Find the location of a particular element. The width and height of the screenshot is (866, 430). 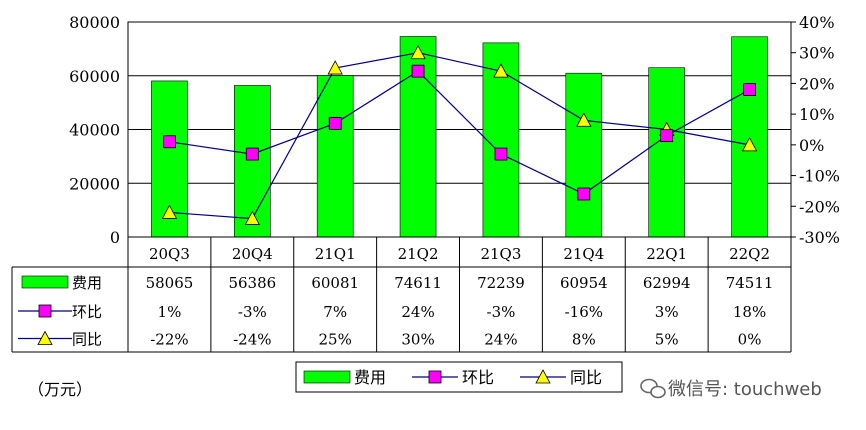

data-label: -24% is located at coordinates (252, 340).